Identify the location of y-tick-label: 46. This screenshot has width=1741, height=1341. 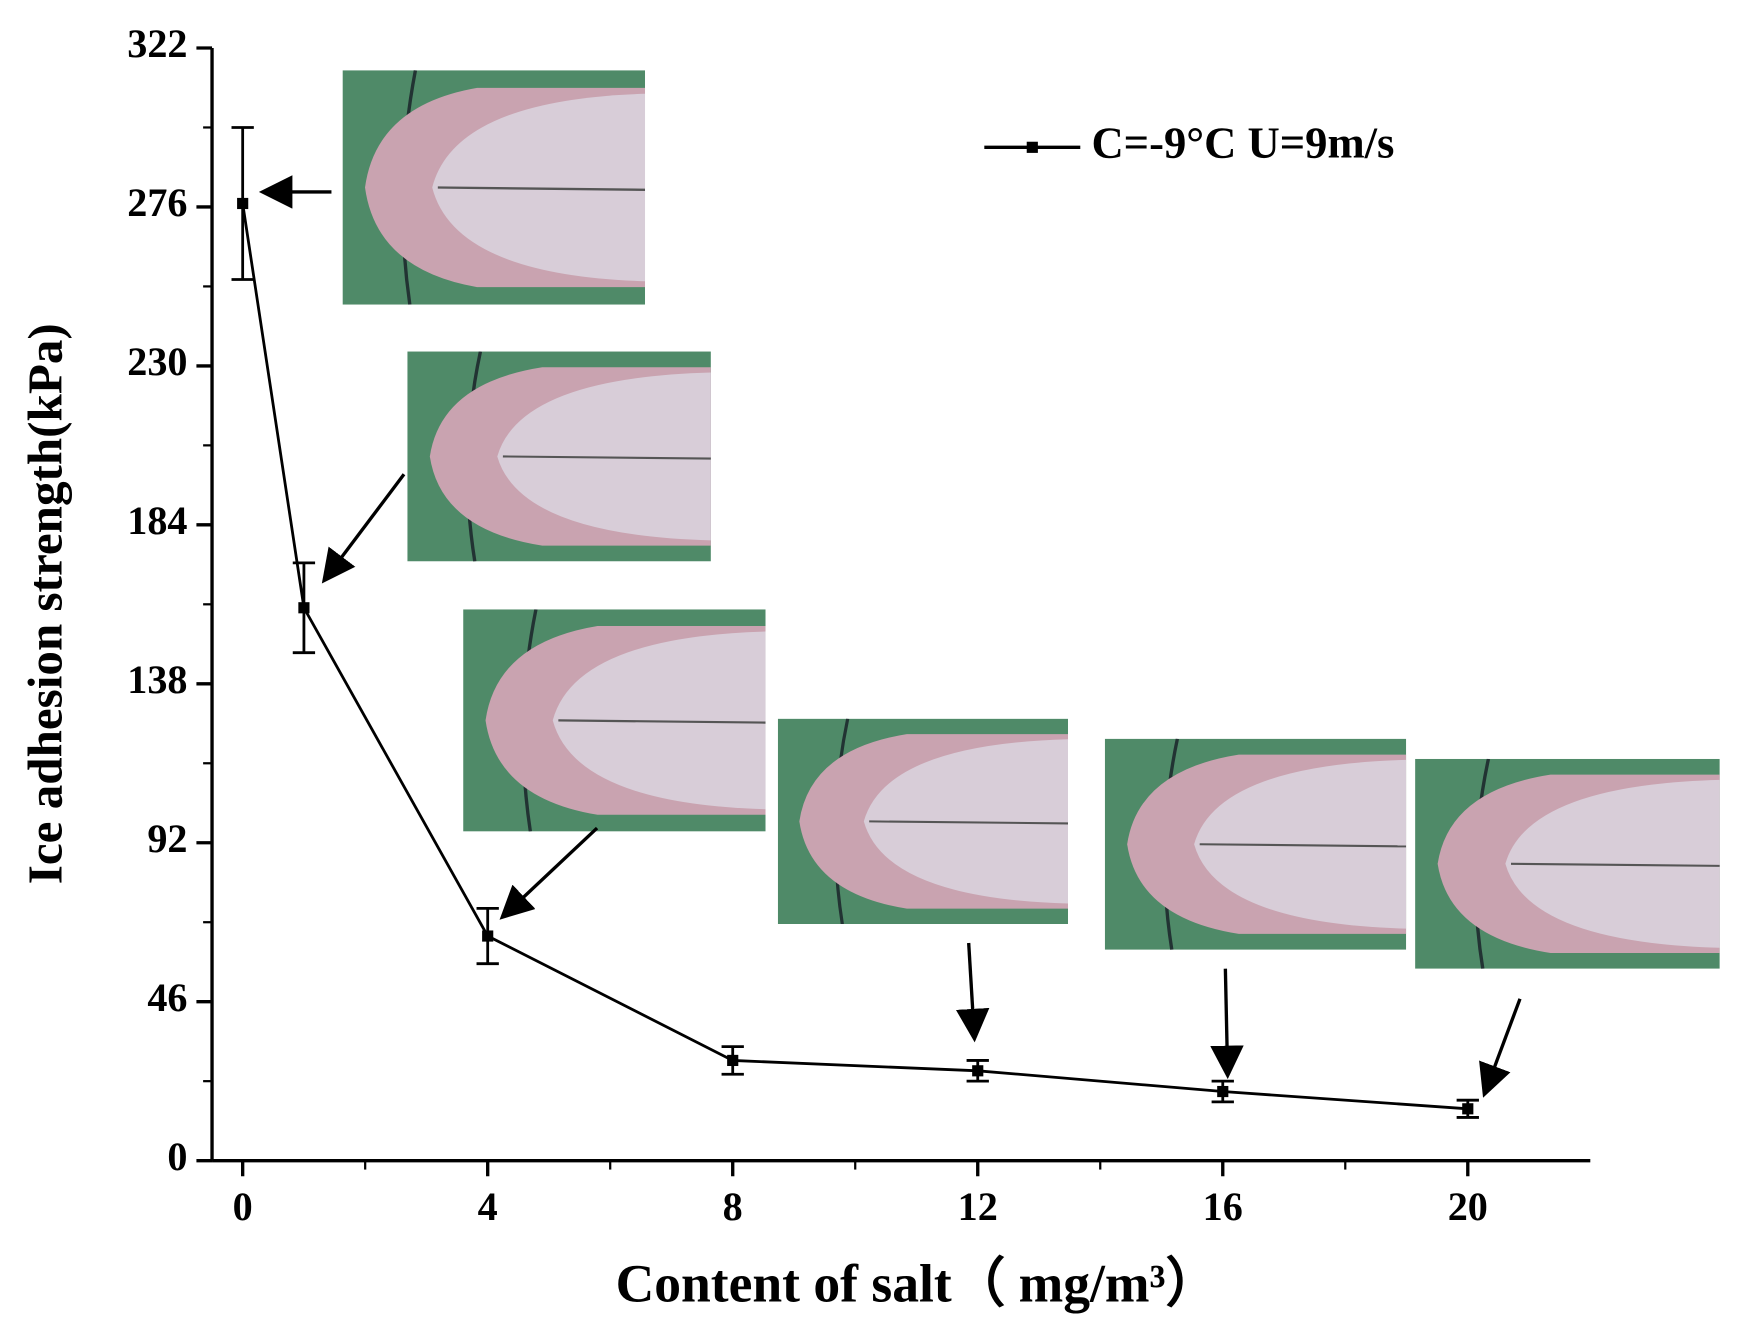
(167, 997).